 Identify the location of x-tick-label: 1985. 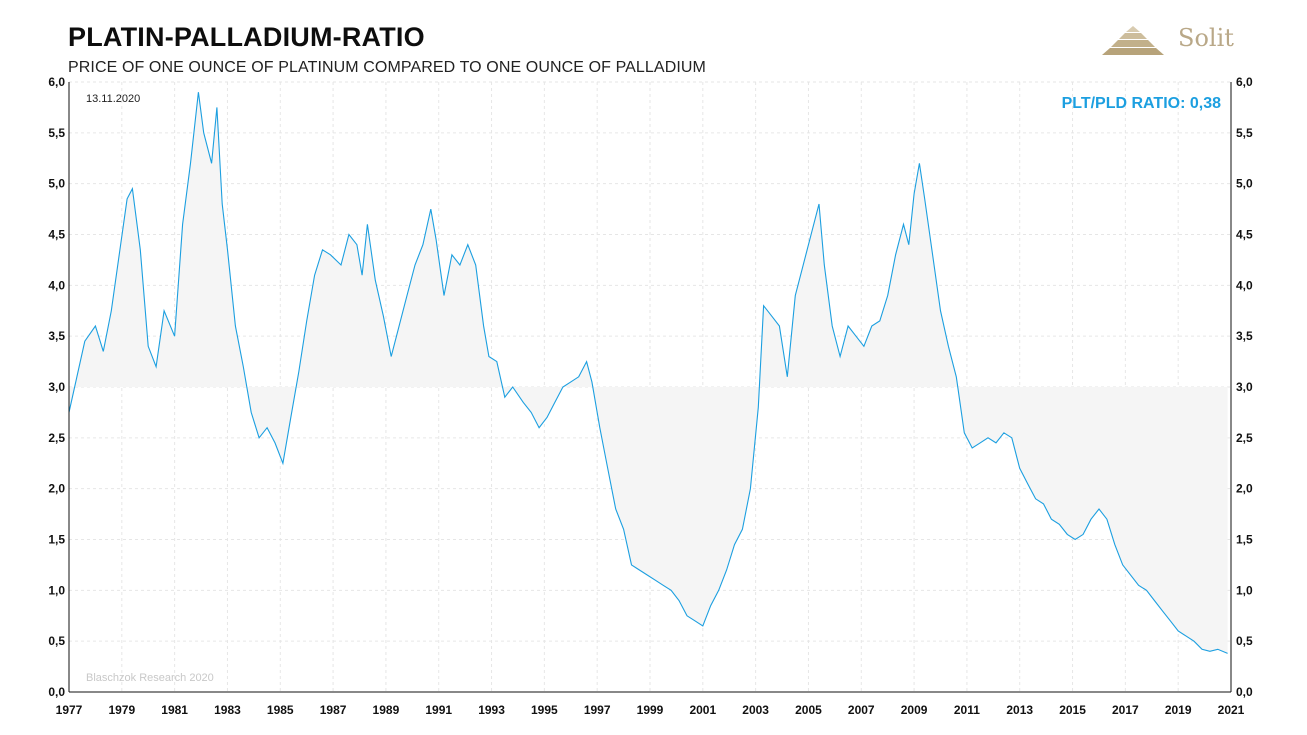
(280, 710).